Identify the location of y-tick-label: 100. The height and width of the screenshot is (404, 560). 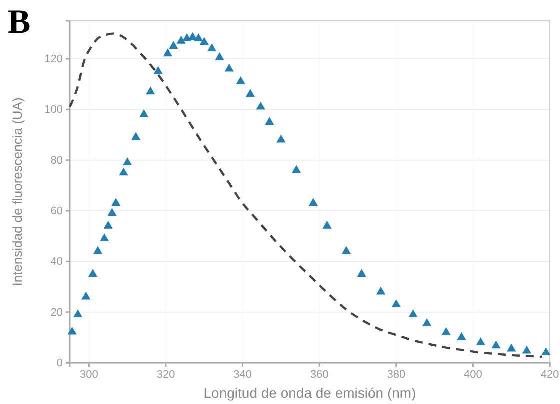
(53, 110).